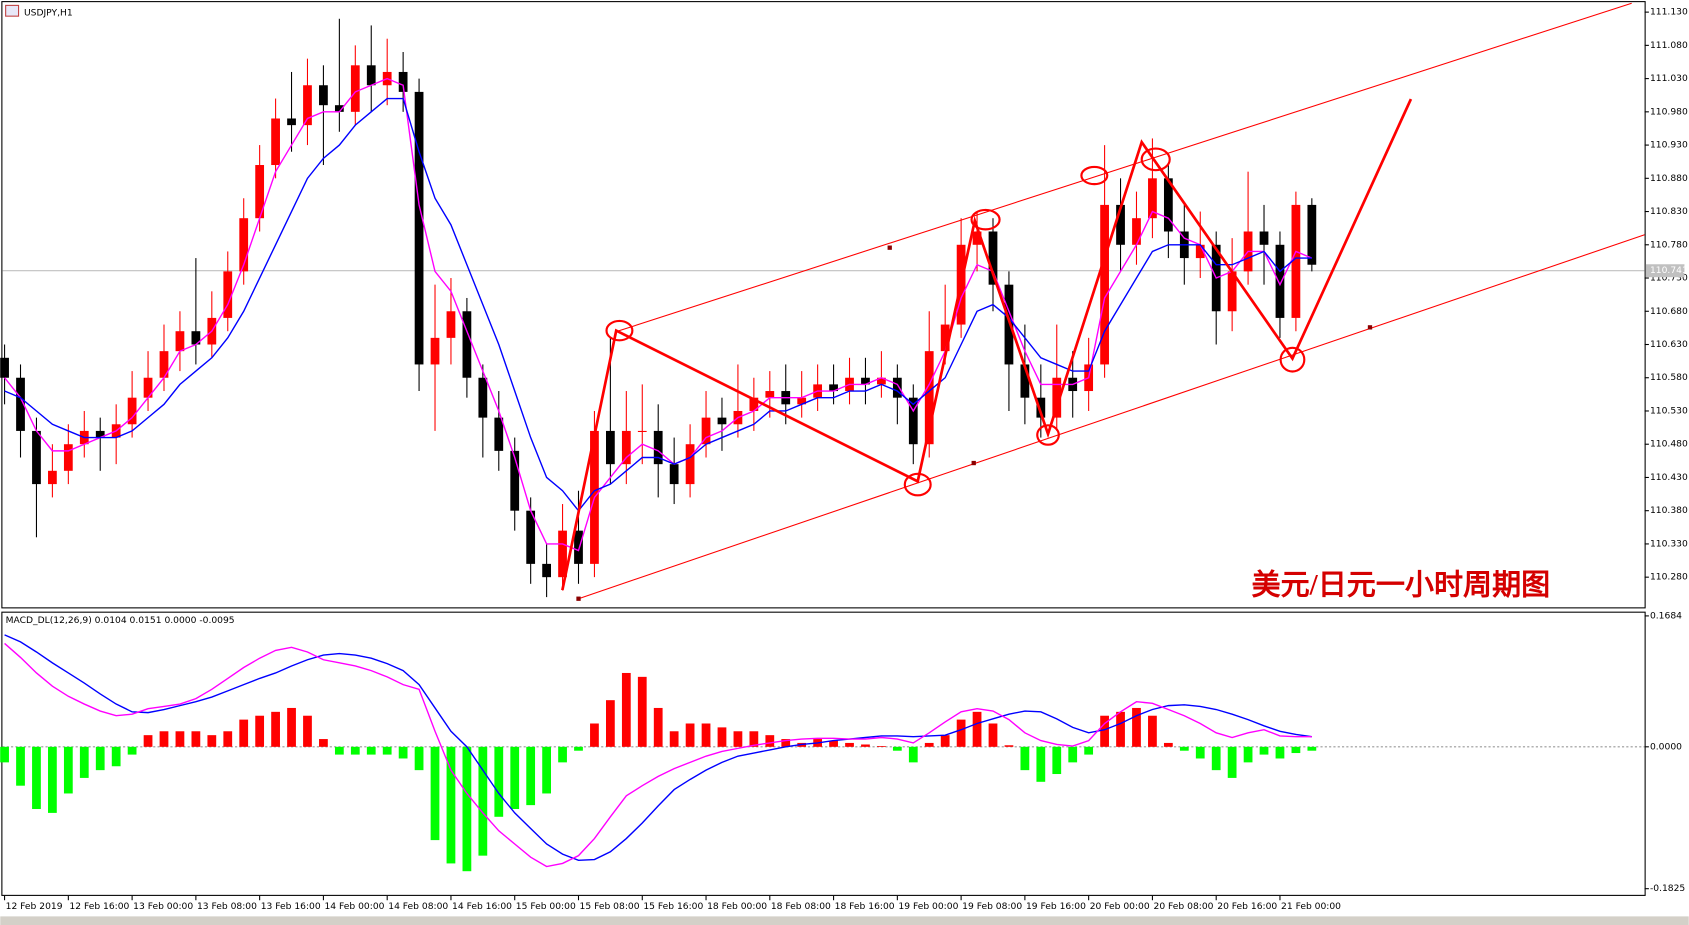 The image size is (1689, 925). Describe the element at coordinates (1669, 245) in the screenshot. I see `y-tick-label: 110.780` at that location.